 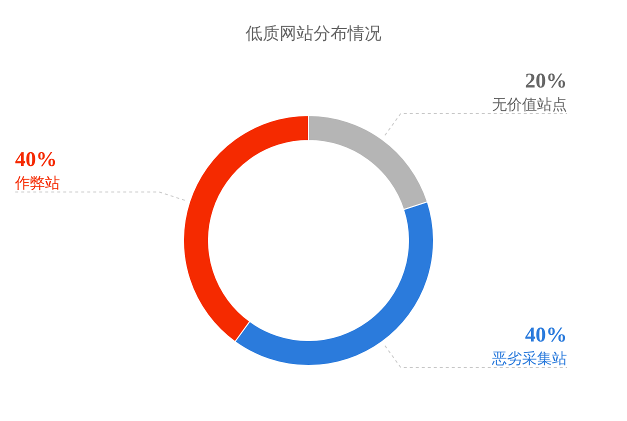 I want to click on slice-label: 恶劣采集站, so click(x=529, y=359).